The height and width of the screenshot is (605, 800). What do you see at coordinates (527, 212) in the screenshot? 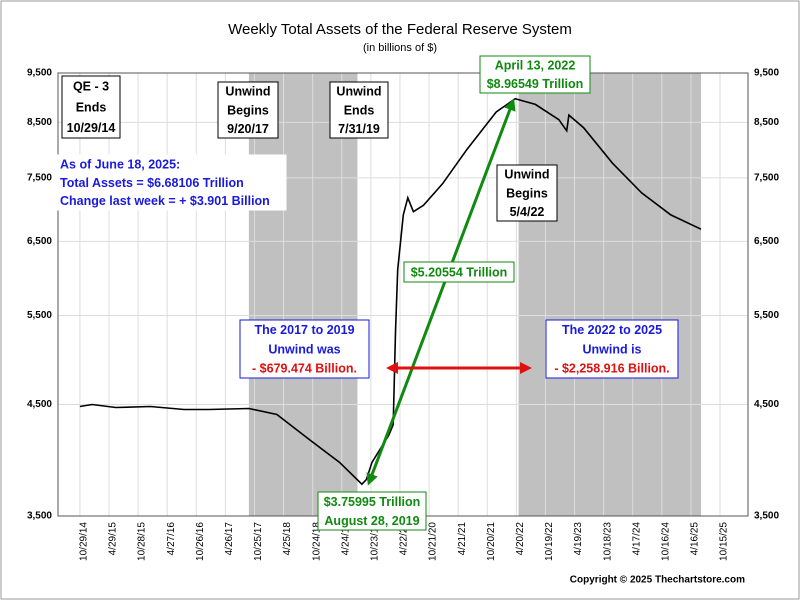
I see `annotation-text: 5/4/22` at bounding box center [527, 212].